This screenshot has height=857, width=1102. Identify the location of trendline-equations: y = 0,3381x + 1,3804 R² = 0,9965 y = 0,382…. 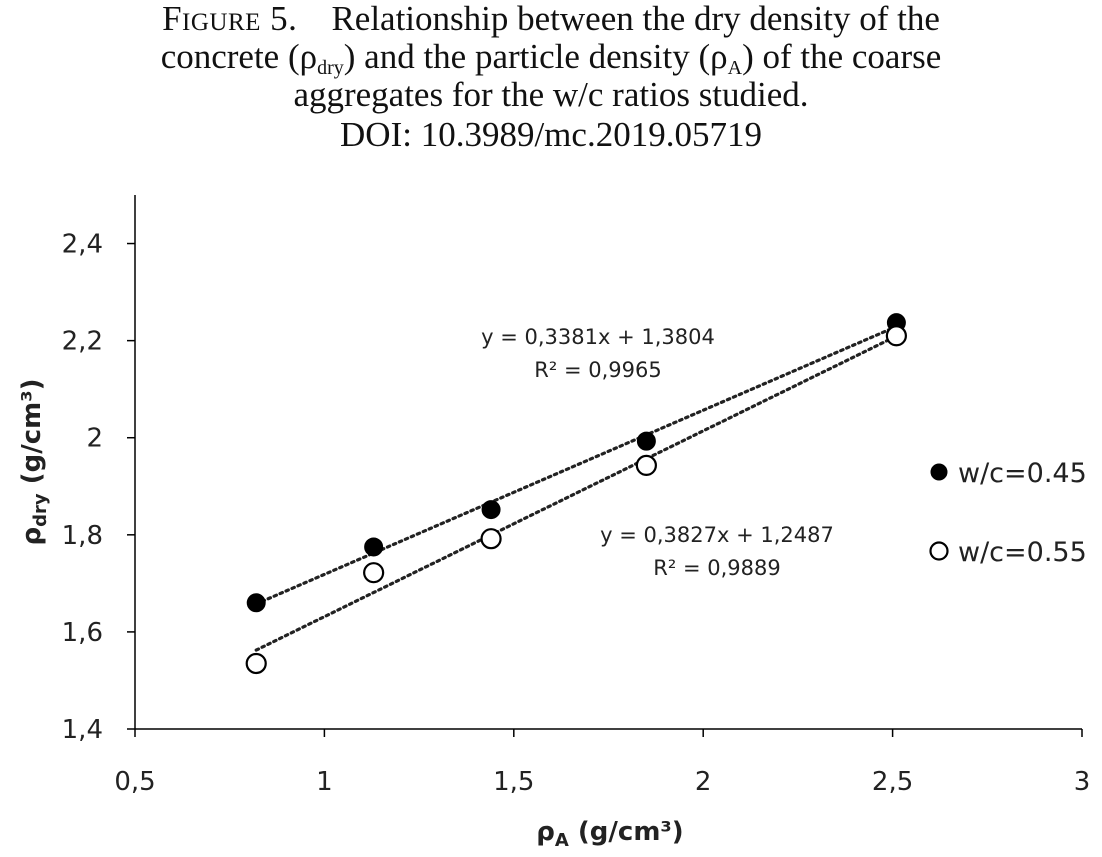
(657, 452).